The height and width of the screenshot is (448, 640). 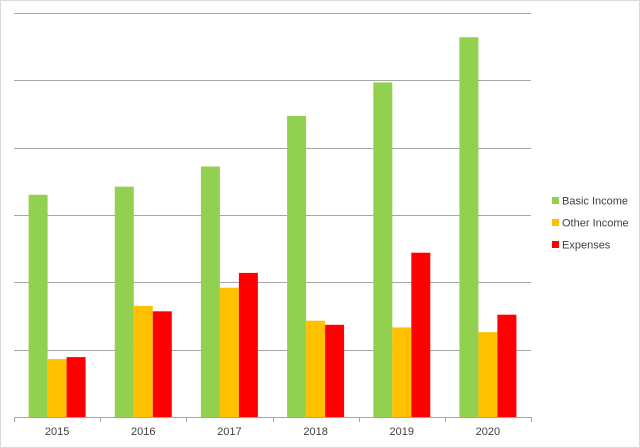 I want to click on bar-expenses-2016, so click(x=162, y=364).